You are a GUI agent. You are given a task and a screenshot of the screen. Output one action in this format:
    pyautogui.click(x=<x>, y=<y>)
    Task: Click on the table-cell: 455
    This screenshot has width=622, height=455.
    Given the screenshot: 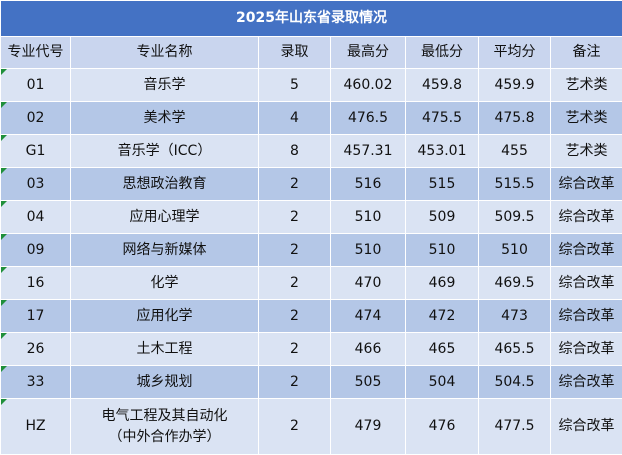 What is the action you would take?
    pyautogui.click(x=514, y=151)
    